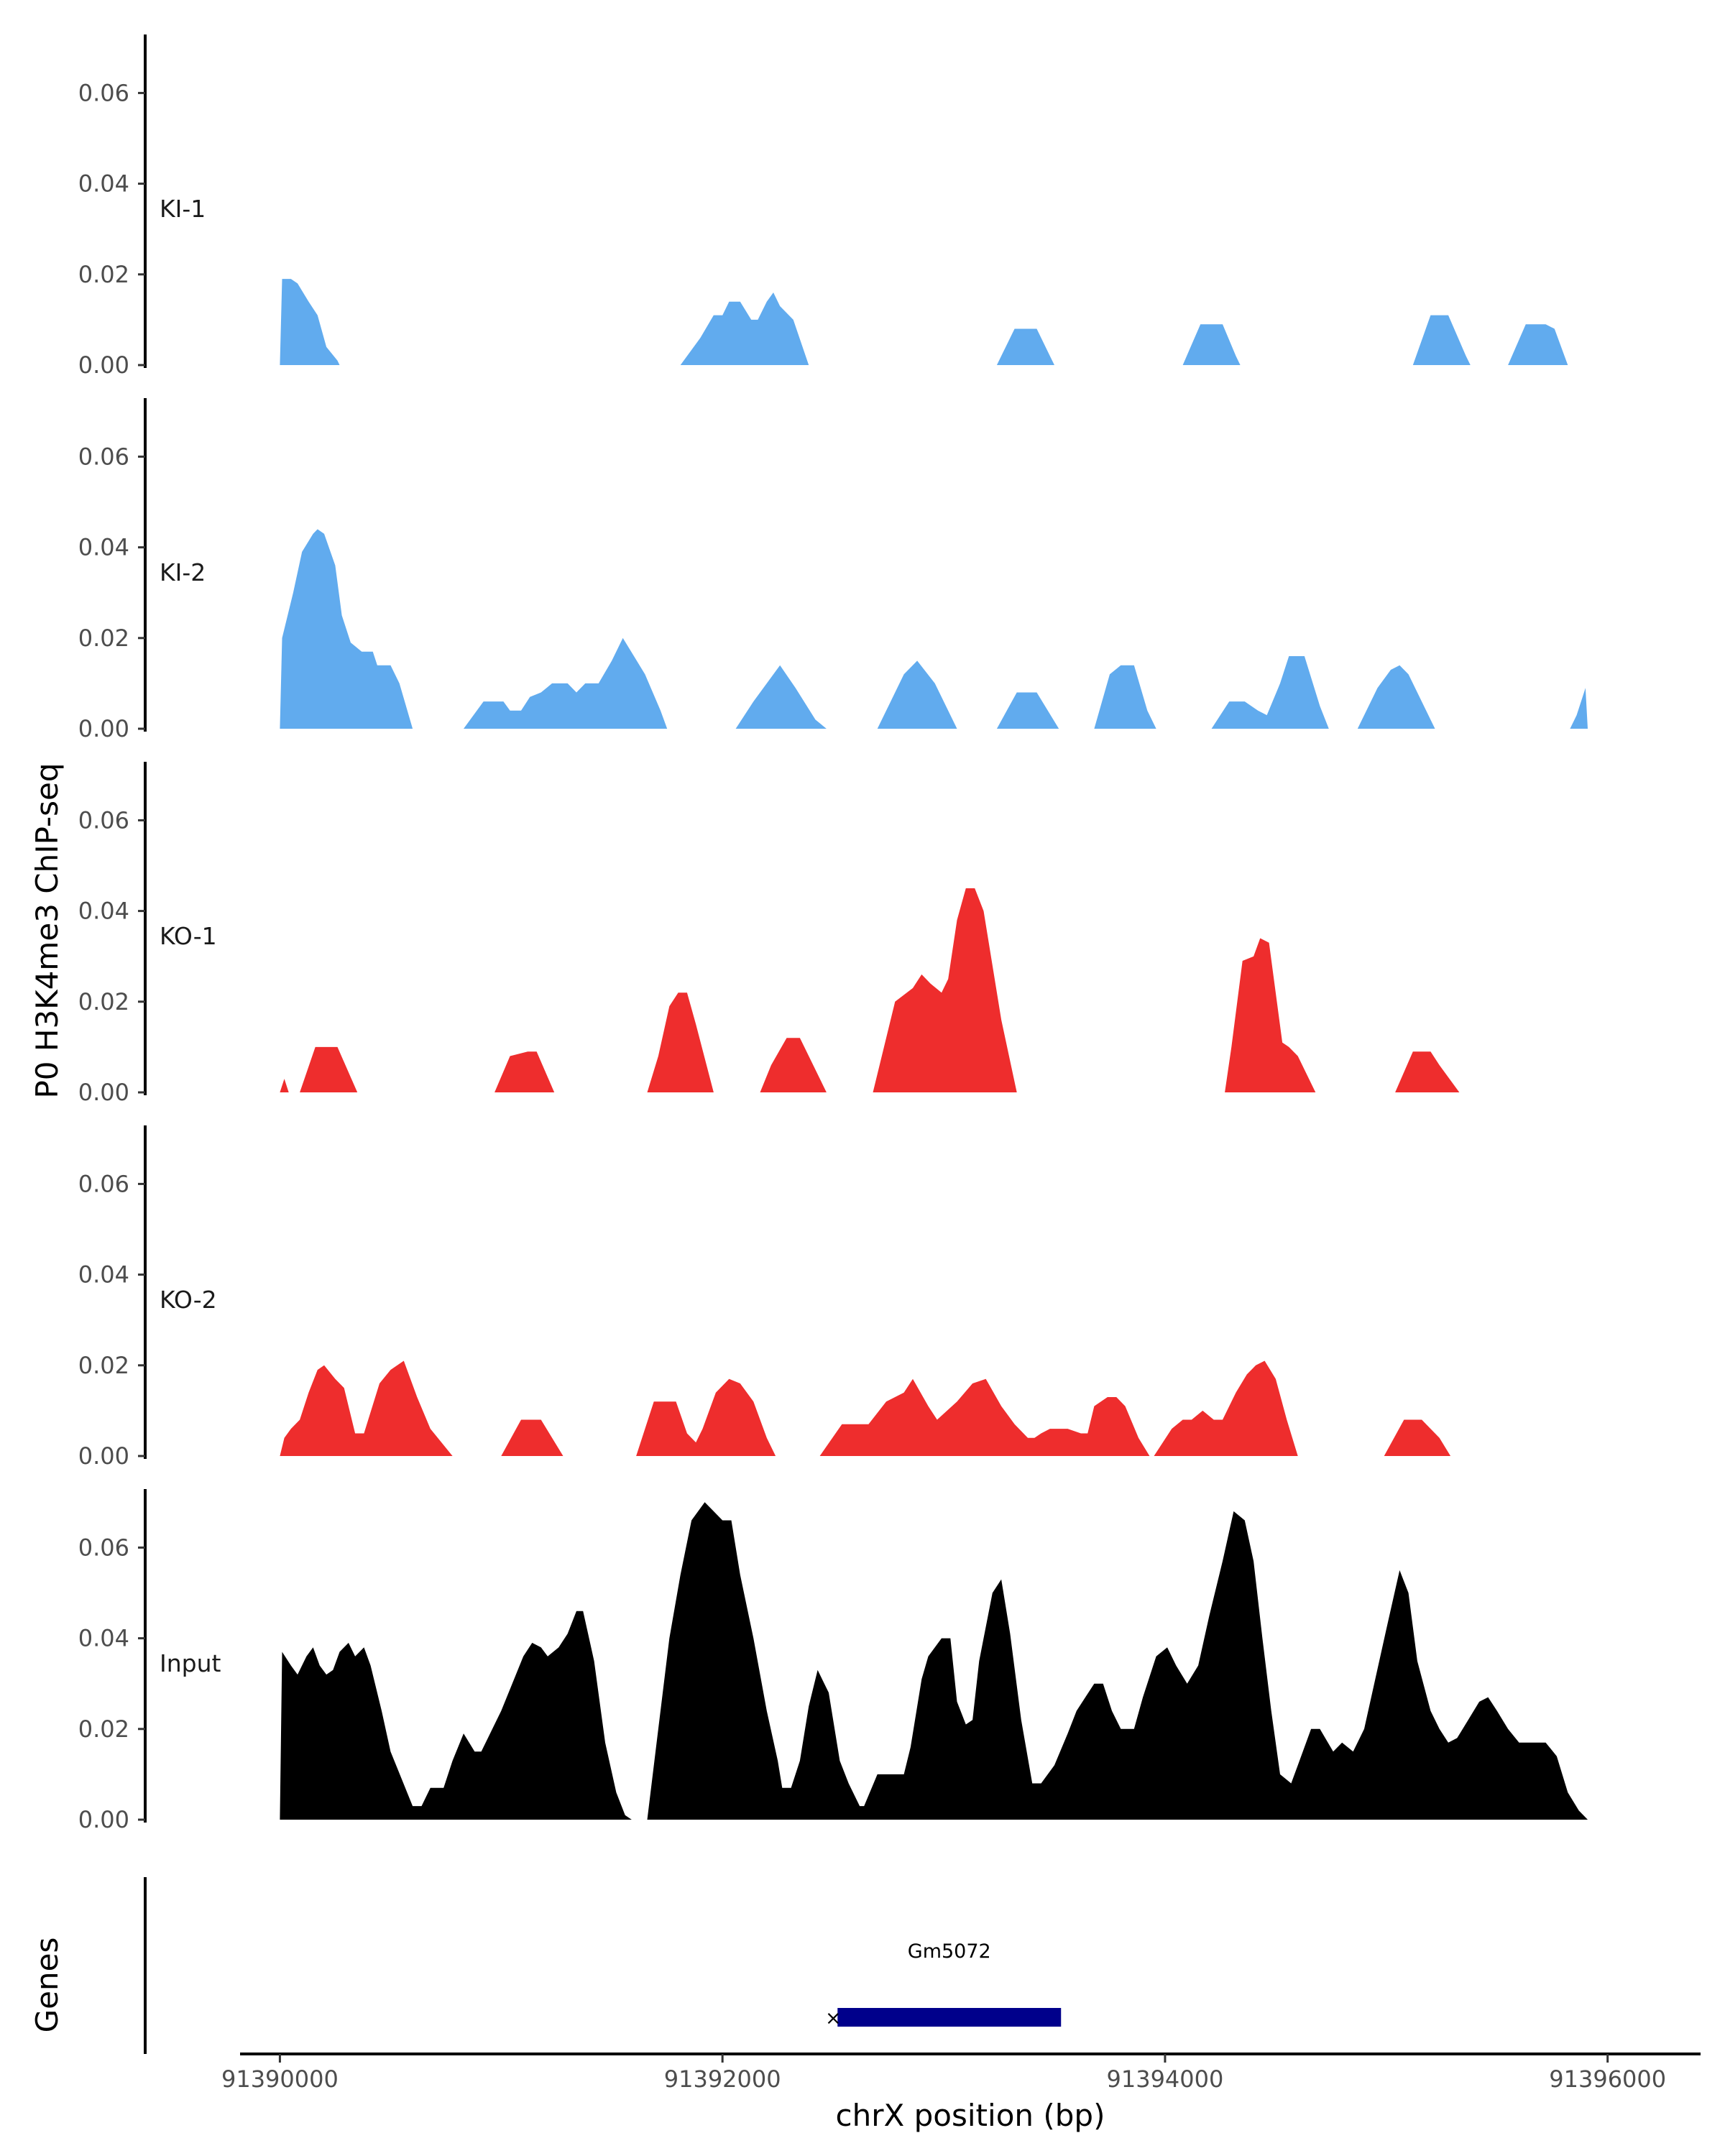  What do you see at coordinates (949, 1951) in the screenshot?
I see `gene-name-label: Gm5072` at bounding box center [949, 1951].